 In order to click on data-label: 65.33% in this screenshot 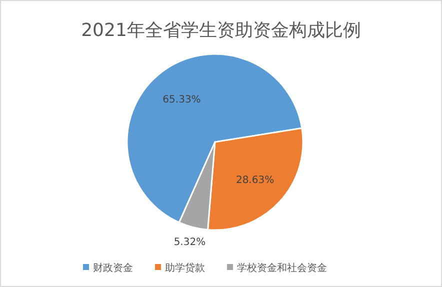, I will do `click(181, 100)`.